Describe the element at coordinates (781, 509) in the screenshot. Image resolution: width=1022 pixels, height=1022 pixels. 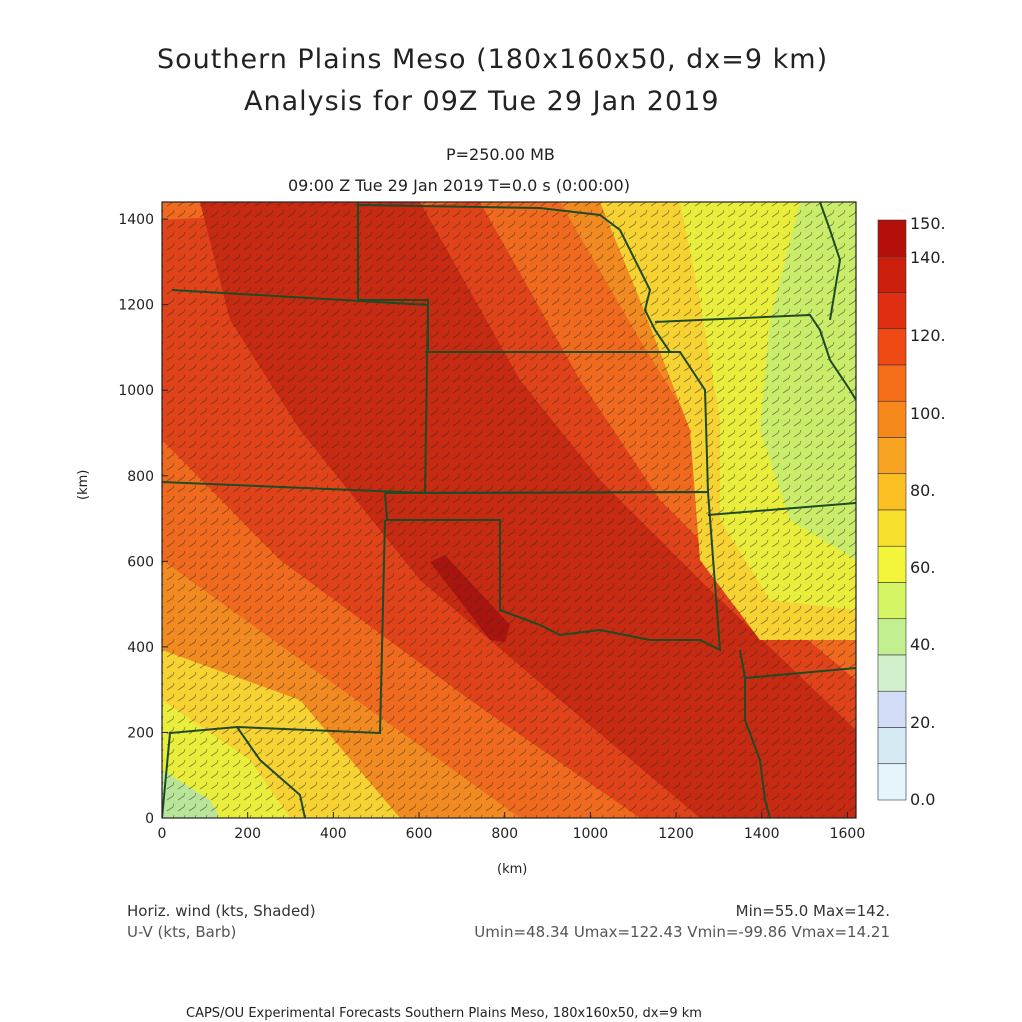
I see `arkansas-border` at that location.